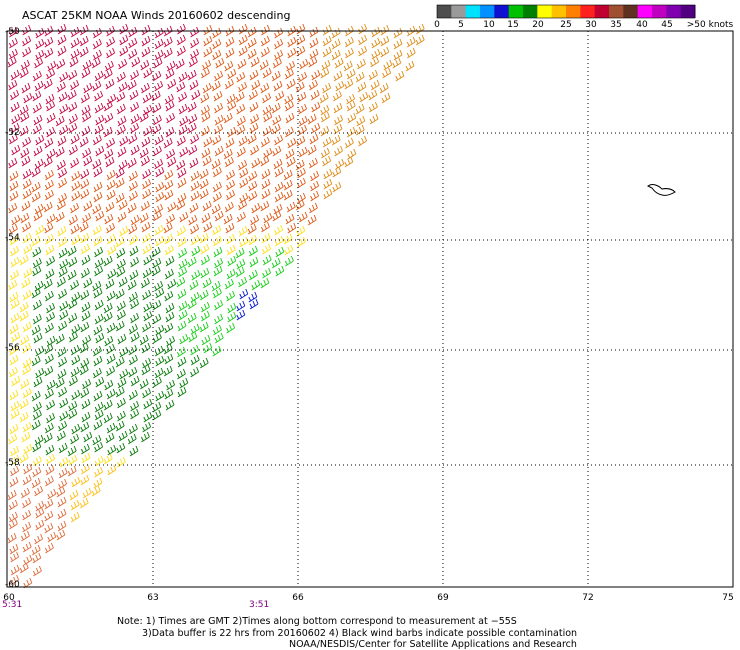  I want to click on lon-label: 69, so click(443, 598).